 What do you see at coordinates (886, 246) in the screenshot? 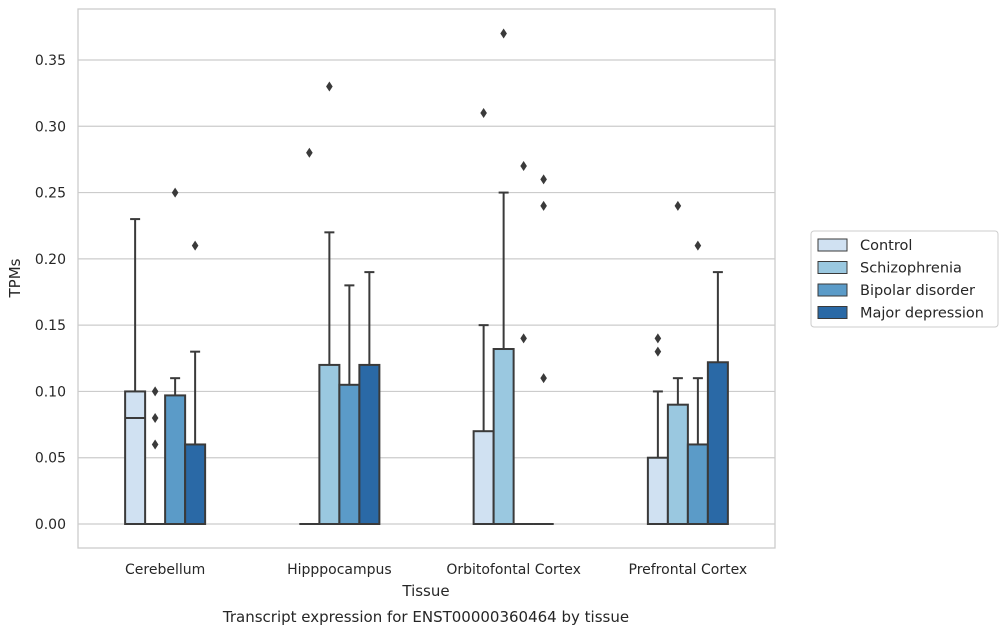
I see `legend-label: Control` at bounding box center [886, 246].